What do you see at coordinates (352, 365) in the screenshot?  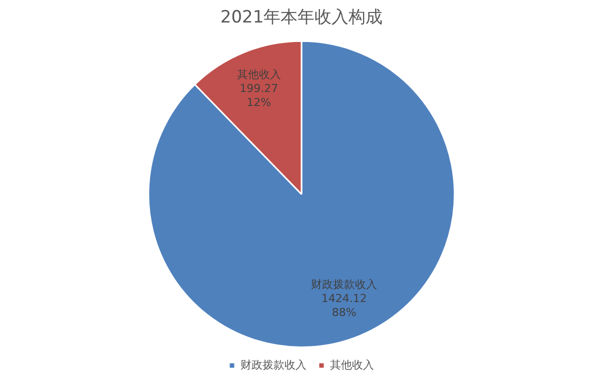 I see `legend-label: 其他收入` at bounding box center [352, 365].